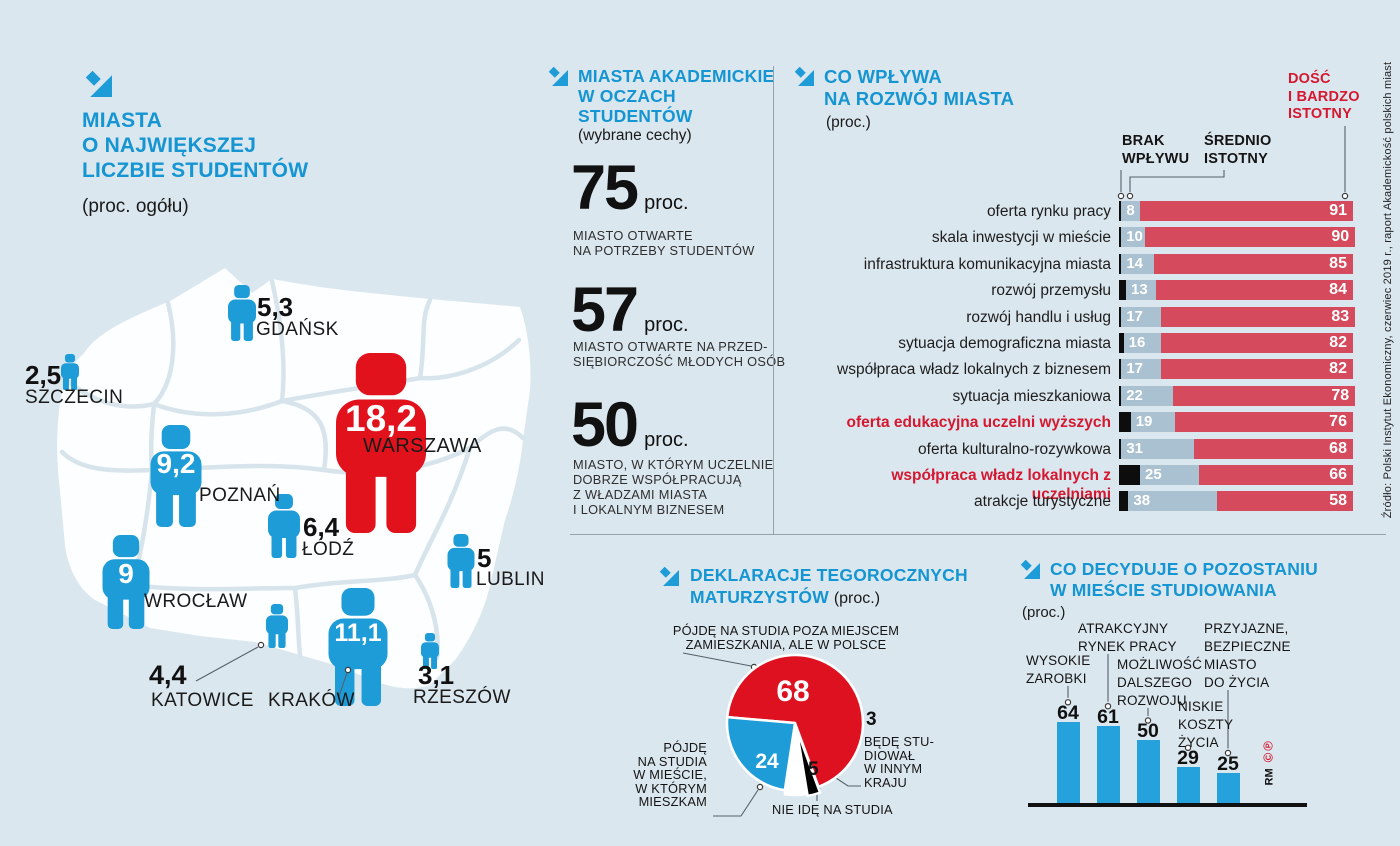 Image resolution: width=1400 pixels, height=846 pixels. I want to click on influence-row-label: skala inwestycji w mieście, so click(1021, 238).